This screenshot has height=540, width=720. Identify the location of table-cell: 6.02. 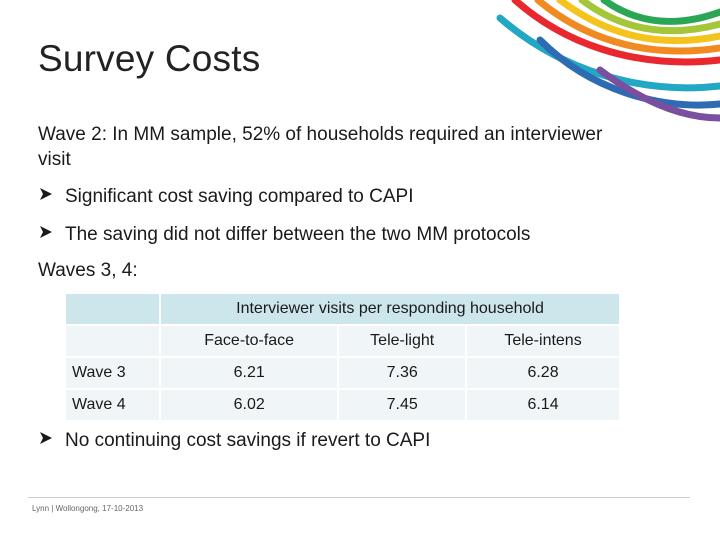
(249, 405).